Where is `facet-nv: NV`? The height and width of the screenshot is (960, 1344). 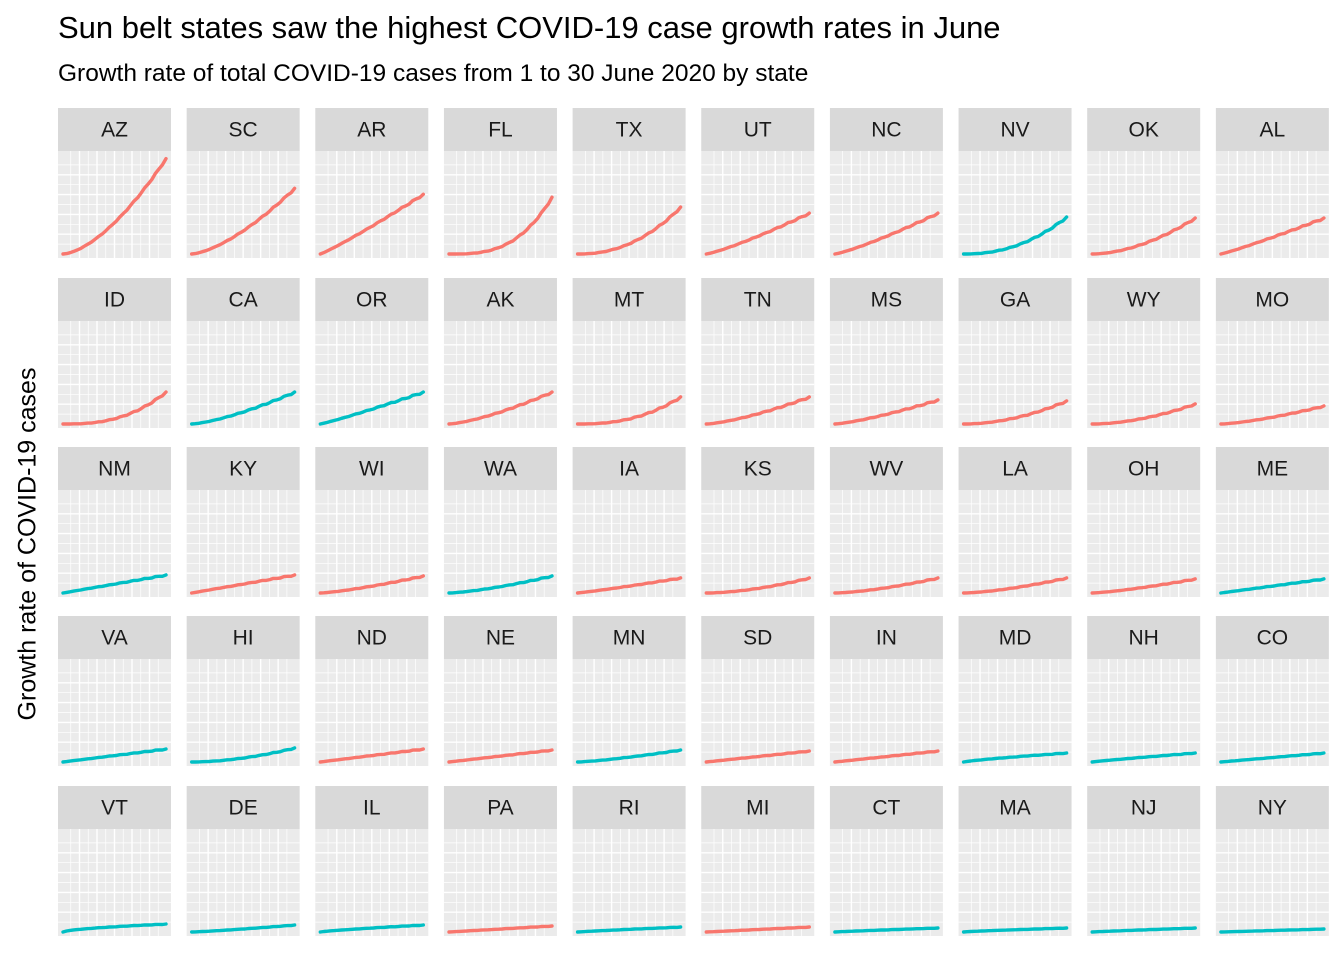 facet-nv: NV is located at coordinates (1015, 183).